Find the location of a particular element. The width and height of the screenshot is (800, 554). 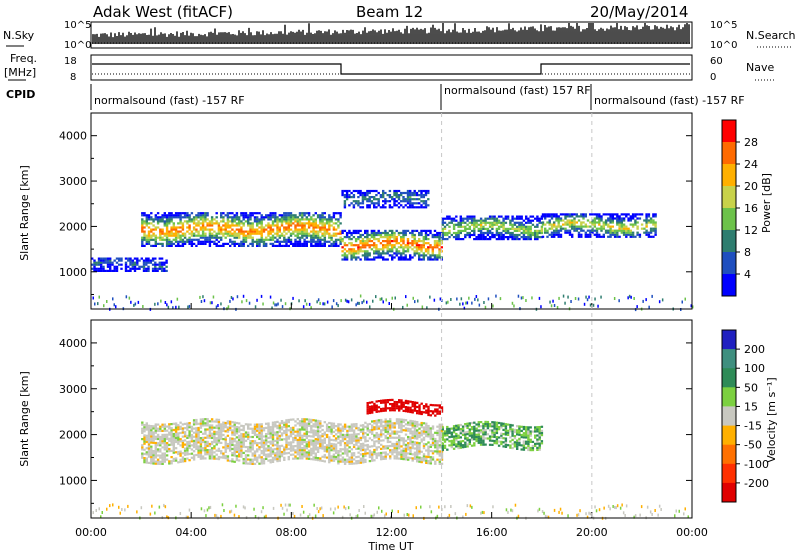

cpid-segment-1: normalsound (fast) -157 RF is located at coordinates (169, 100).